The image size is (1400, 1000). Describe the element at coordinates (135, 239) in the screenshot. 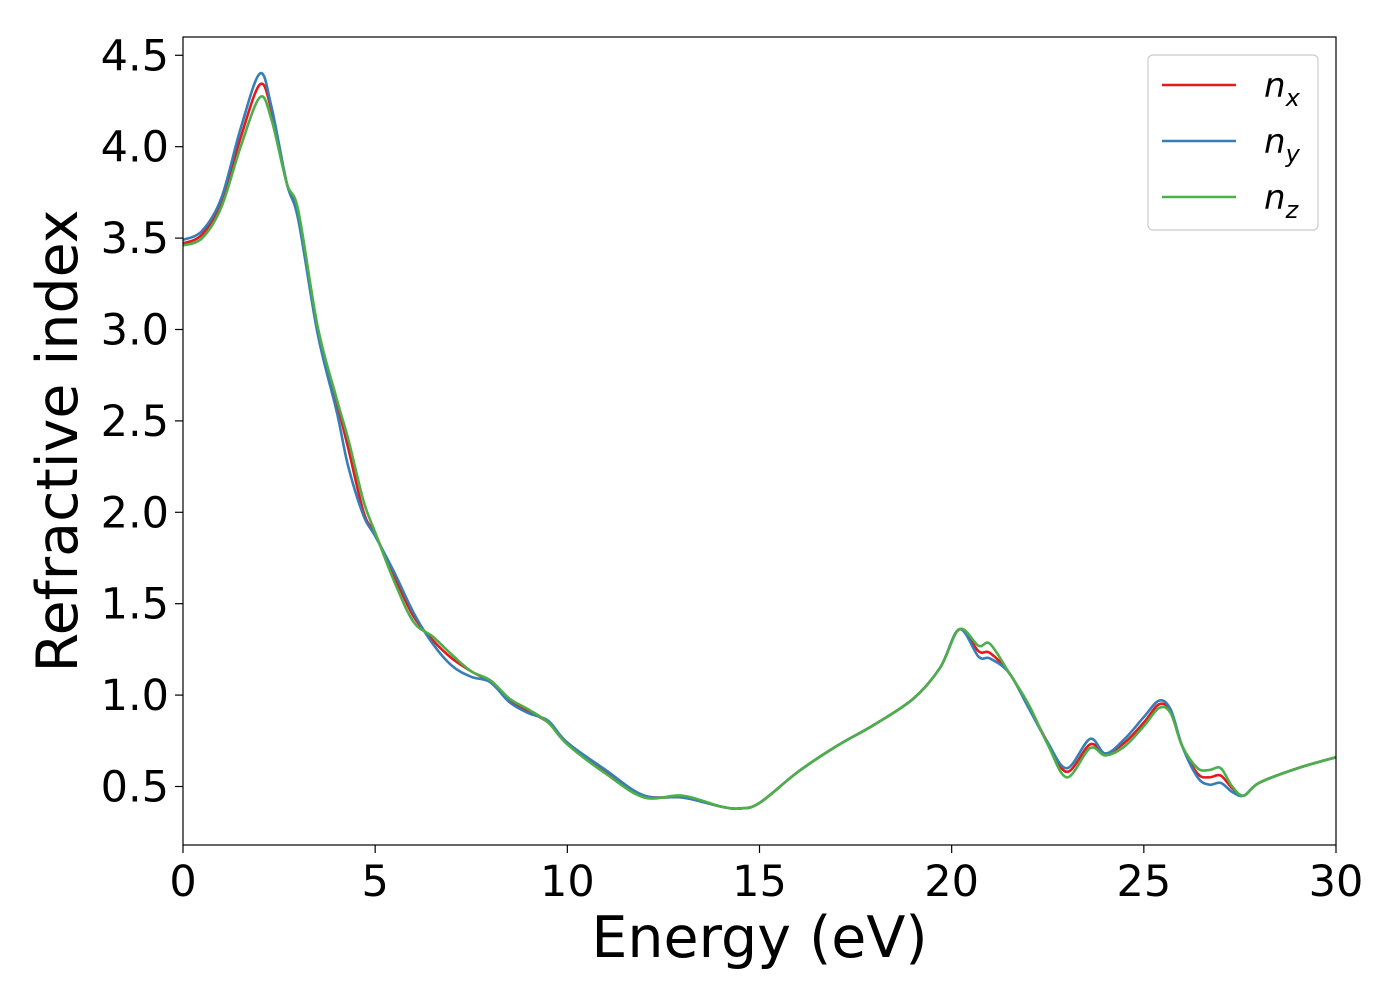

I see `y-tick-label: 3.5` at that location.